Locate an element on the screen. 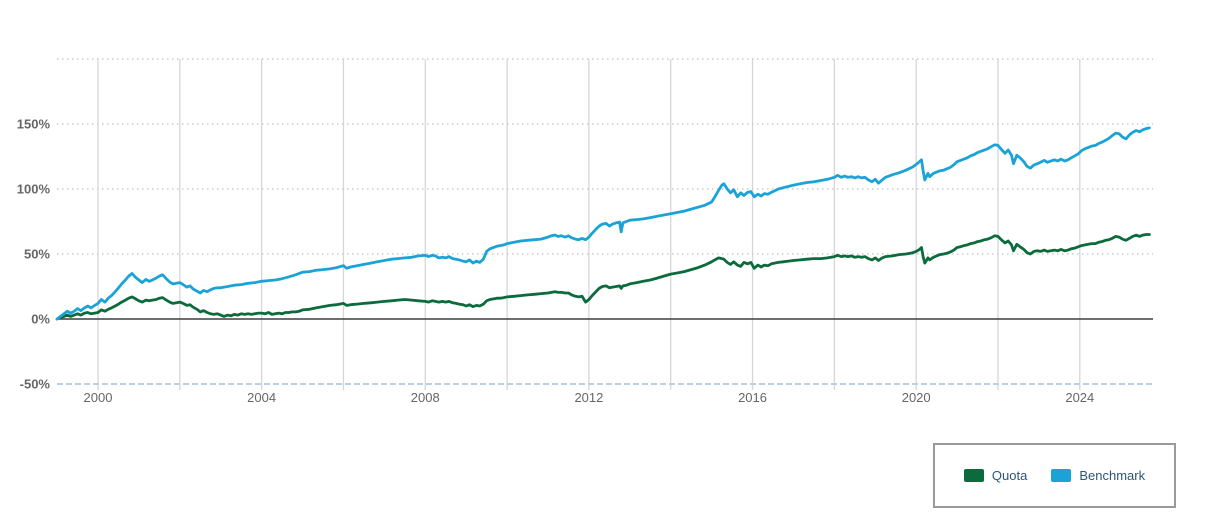  legend-box: Quota Benchmark is located at coordinates (1054, 475).